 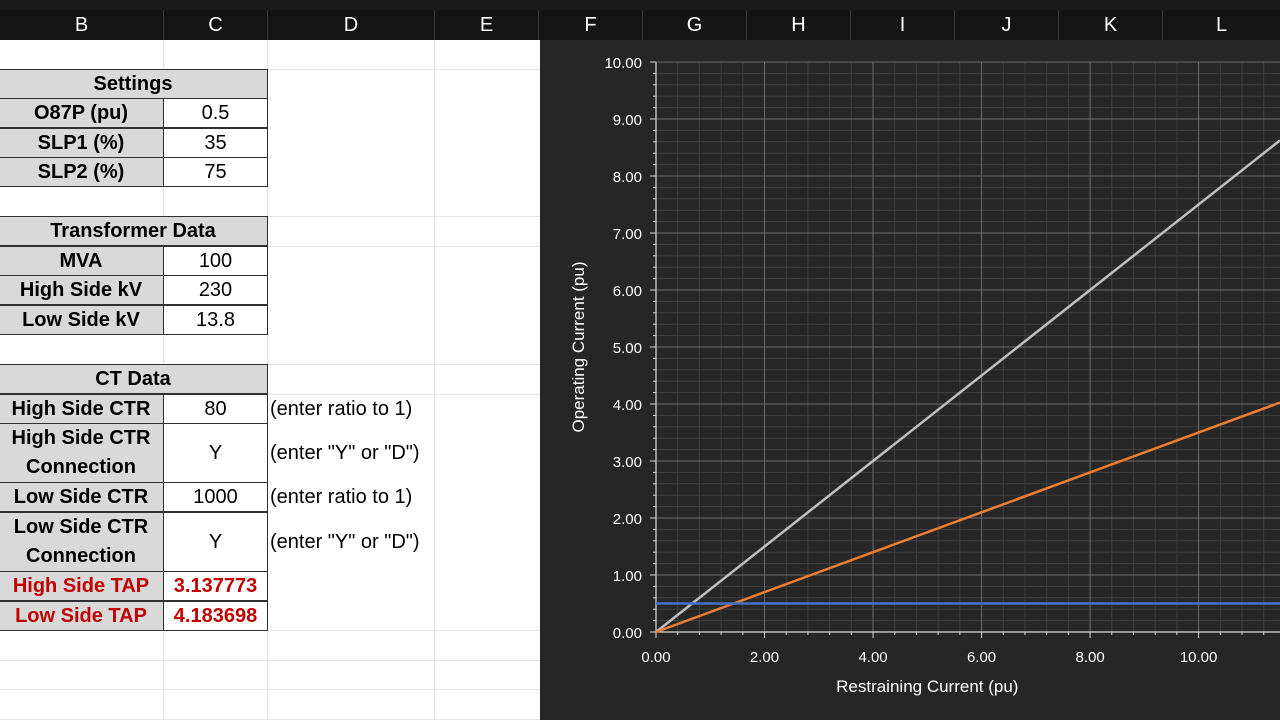 I want to click on low-side-tap-label: Low Side TAP, so click(x=82, y=616).